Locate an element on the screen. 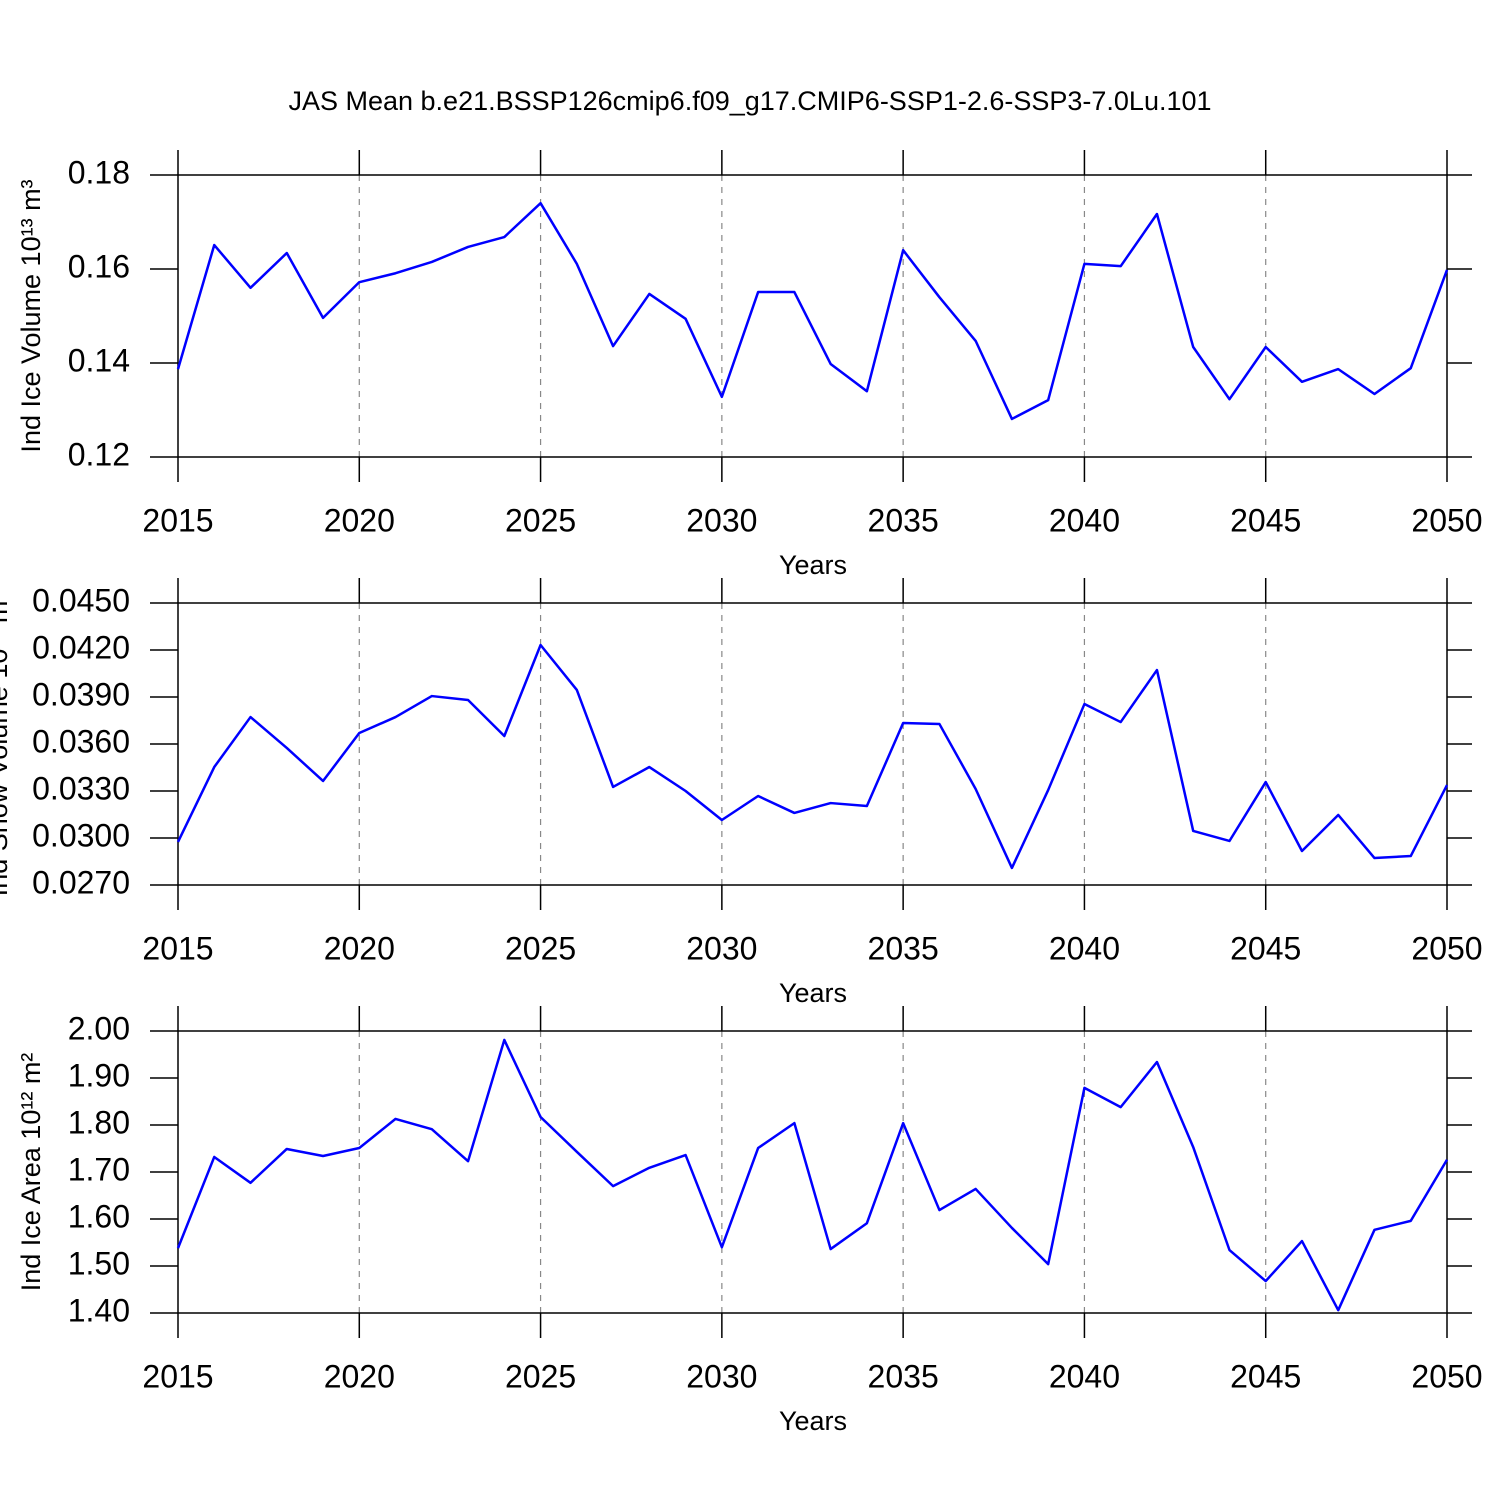 The height and width of the screenshot is (1500, 1500). y-tick-label: 0.18 is located at coordinates (99, 172).